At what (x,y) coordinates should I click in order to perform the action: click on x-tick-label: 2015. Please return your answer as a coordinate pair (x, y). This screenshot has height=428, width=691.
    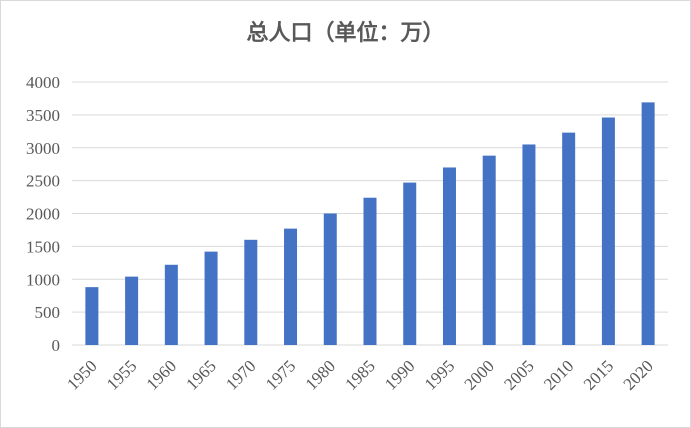
    Looking at the image, I should click on (598, 374).